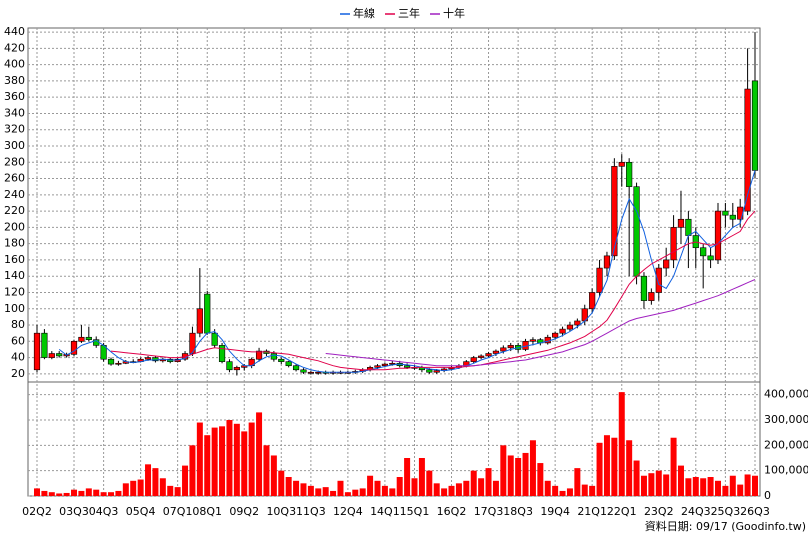 This screenshot has height=540, width=808. I want to click on x-tick-label: 25Q3, so click(726, 511).